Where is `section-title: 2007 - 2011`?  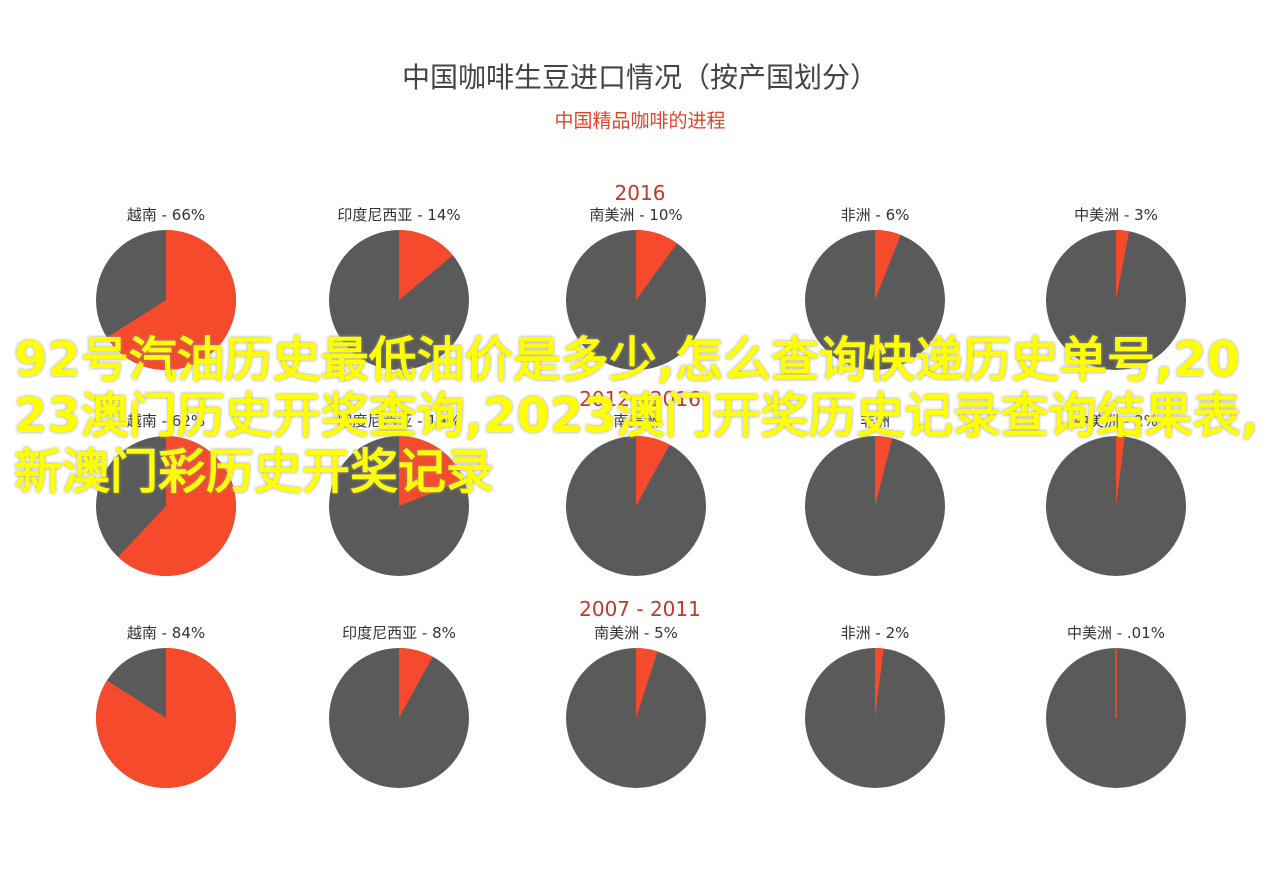
section-title: 2007 - 2011 is located at coordinates (640, 609).